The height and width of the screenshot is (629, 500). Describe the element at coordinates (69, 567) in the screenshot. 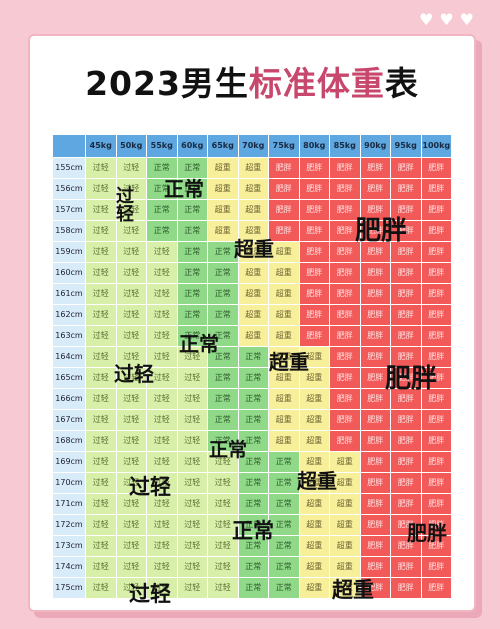

I see `height-cell: 174cm` at that location.